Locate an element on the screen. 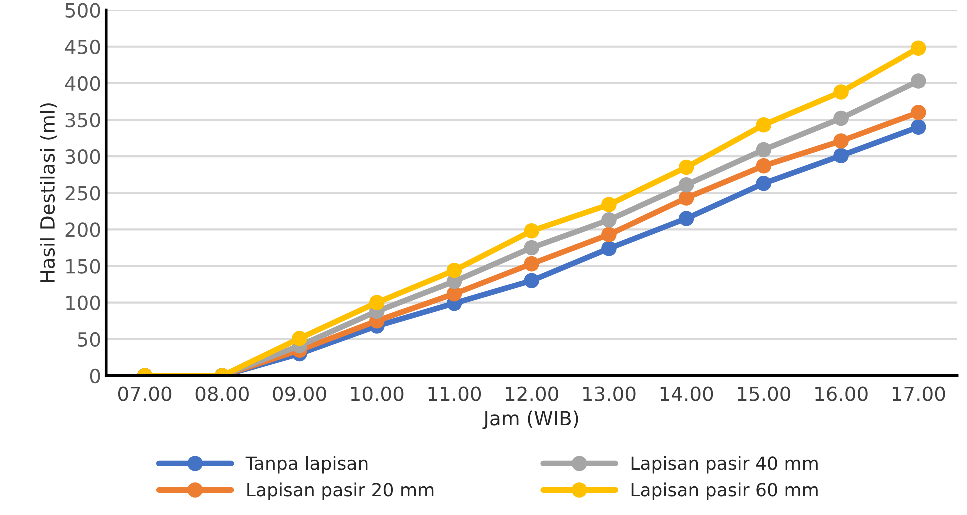 This screenshot has width=967, height=515. x-tick-label: 12.00 is located at coordinates (532, 394).